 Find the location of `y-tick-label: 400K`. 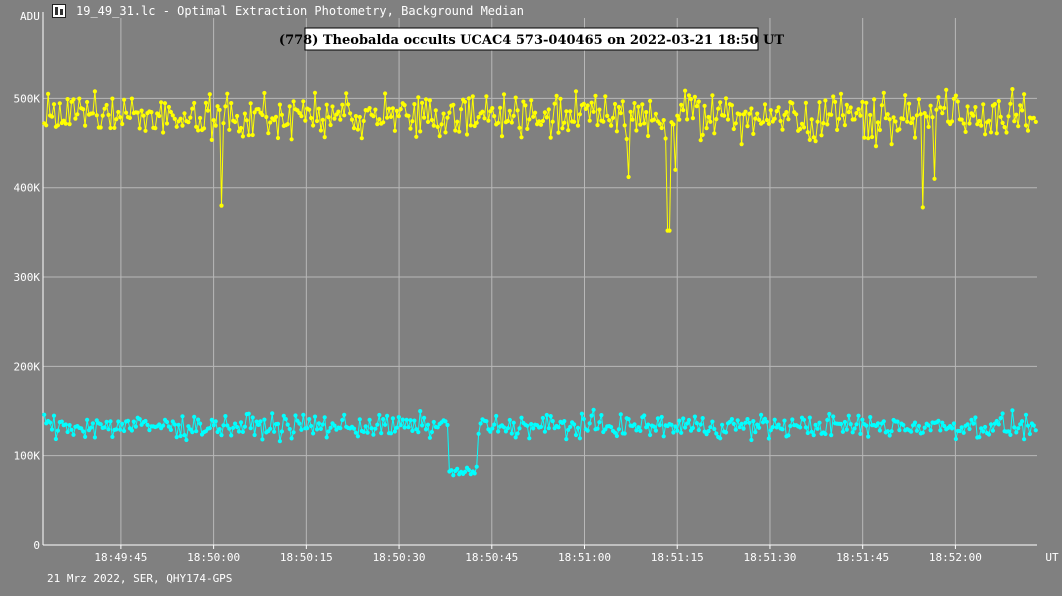

y-tick-label: 400K is located at coordinates (27, 188).